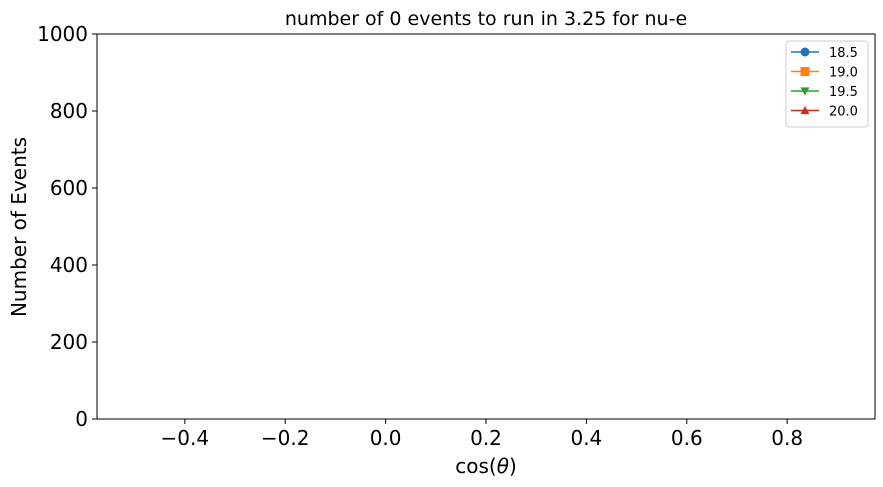 This screenshot has width=883, height=487. I want to click on x-tick-label: 0.8, so click(787, 438).